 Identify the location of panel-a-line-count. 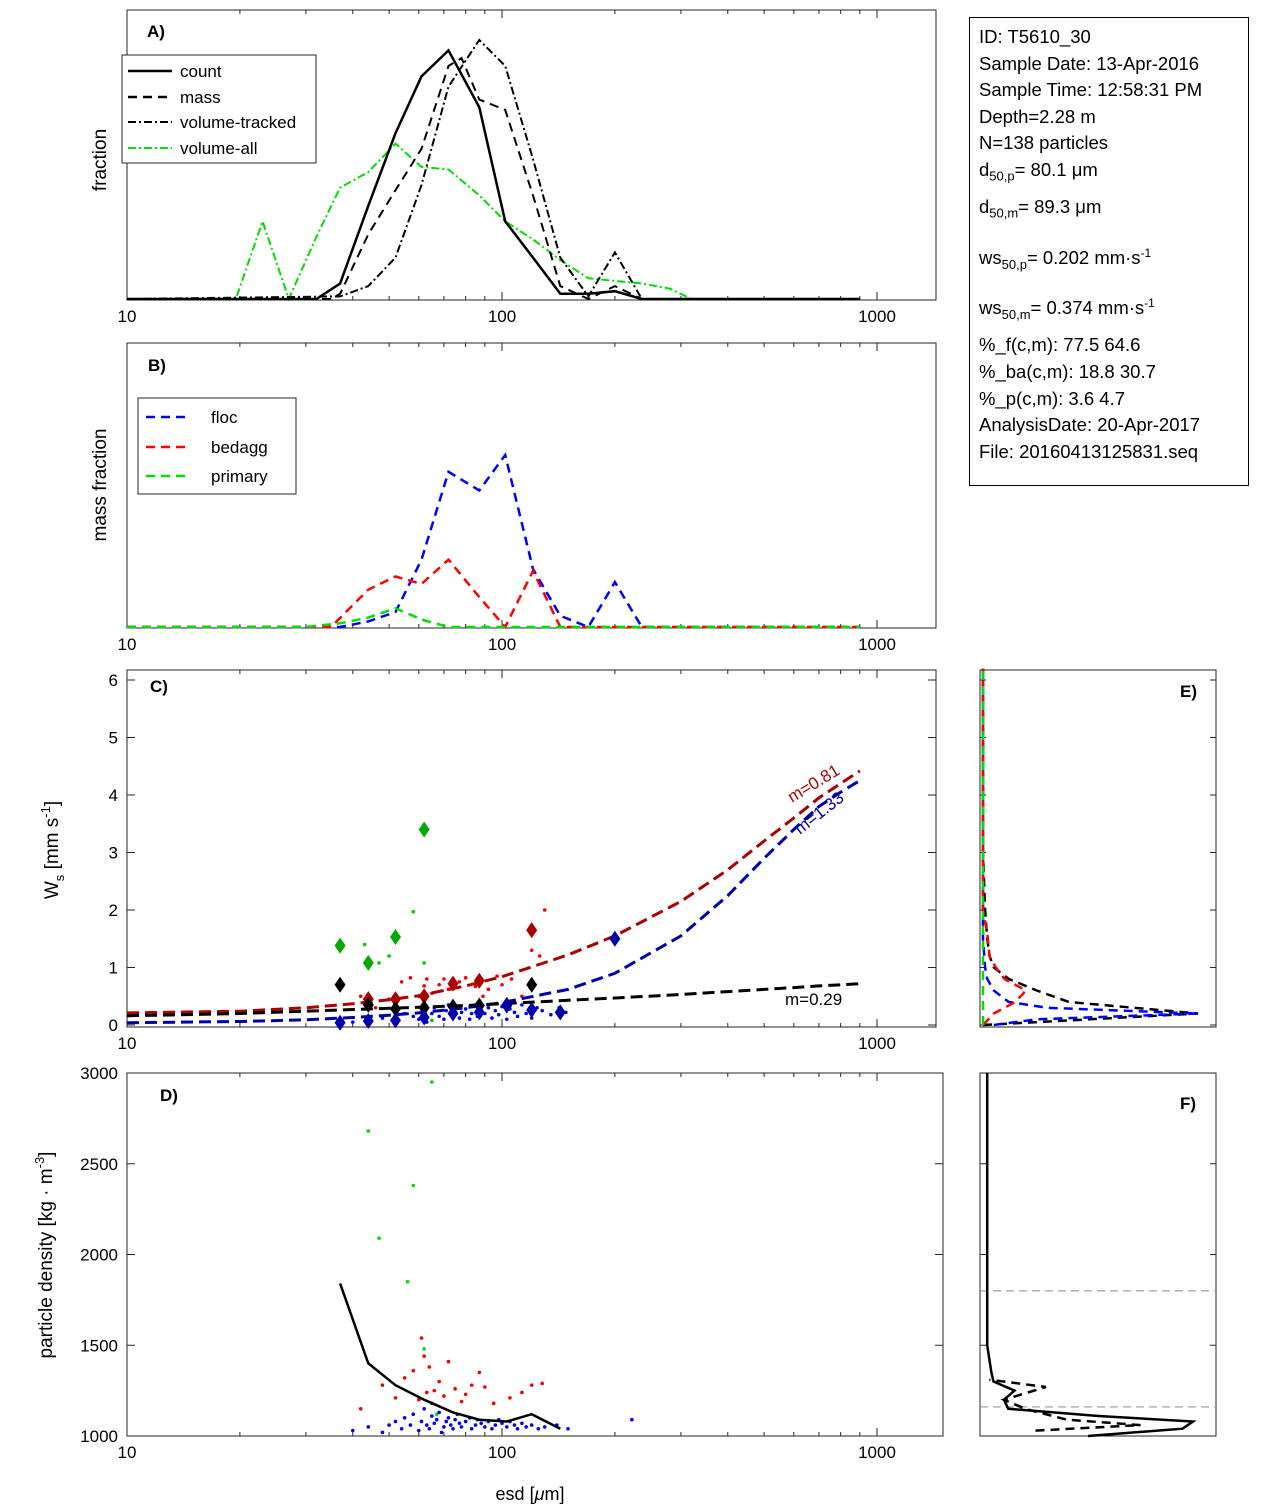
(493, 174).